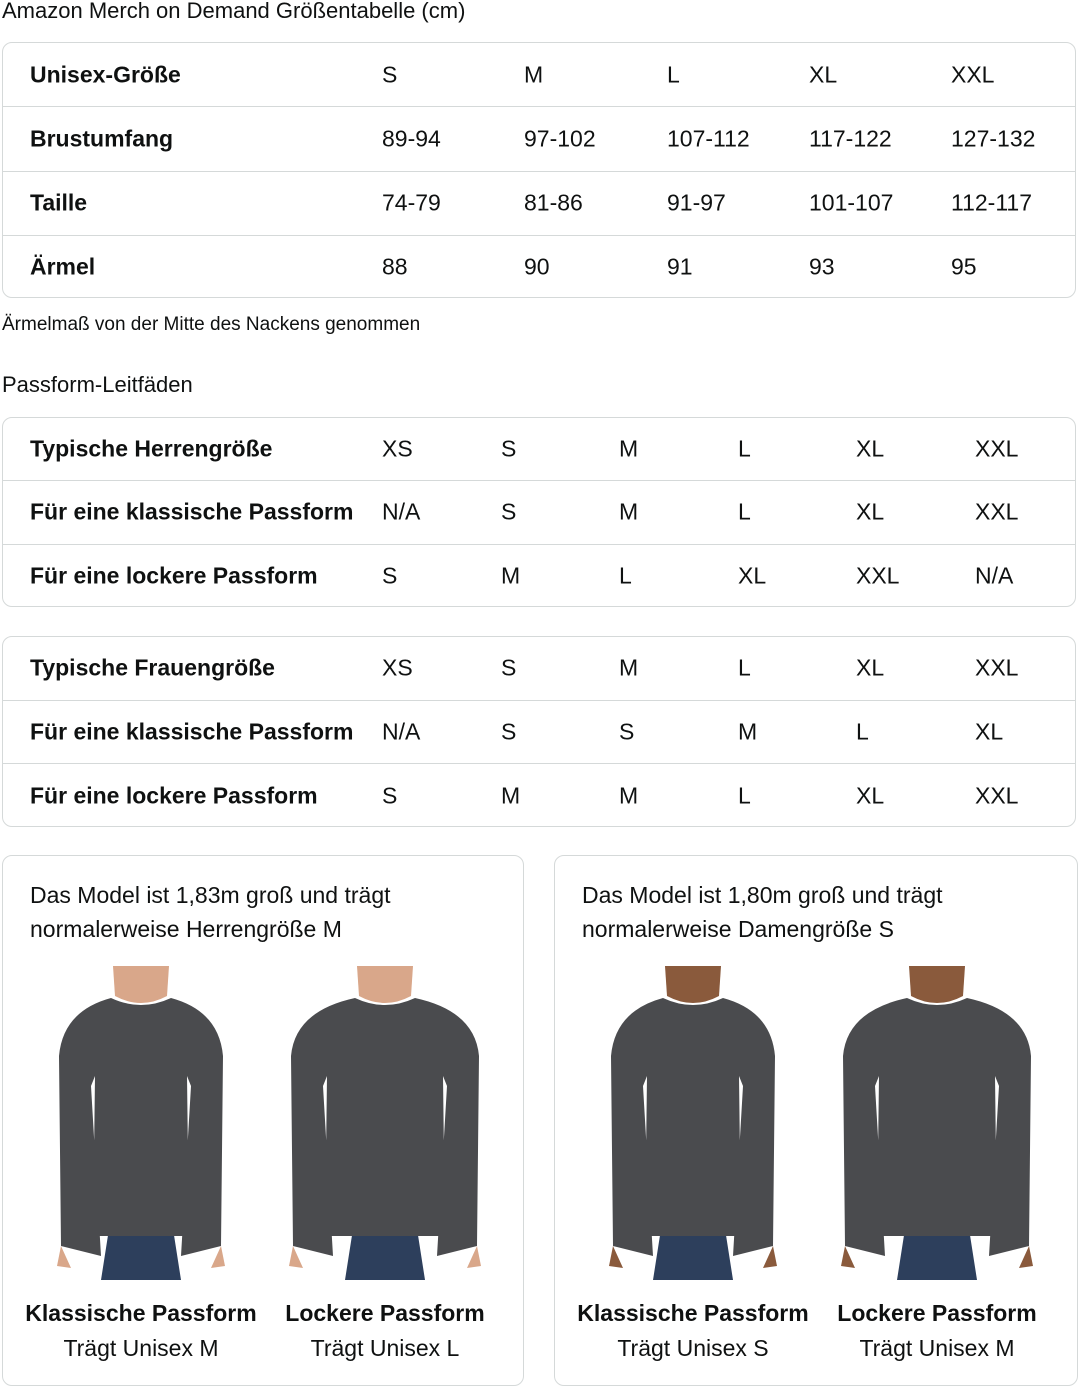 The height and width of the screenshot is (1388, 1080). Describe the element at coordinates (411, 202) in the screenshot. I see `table-cell: 74-79` at that location.